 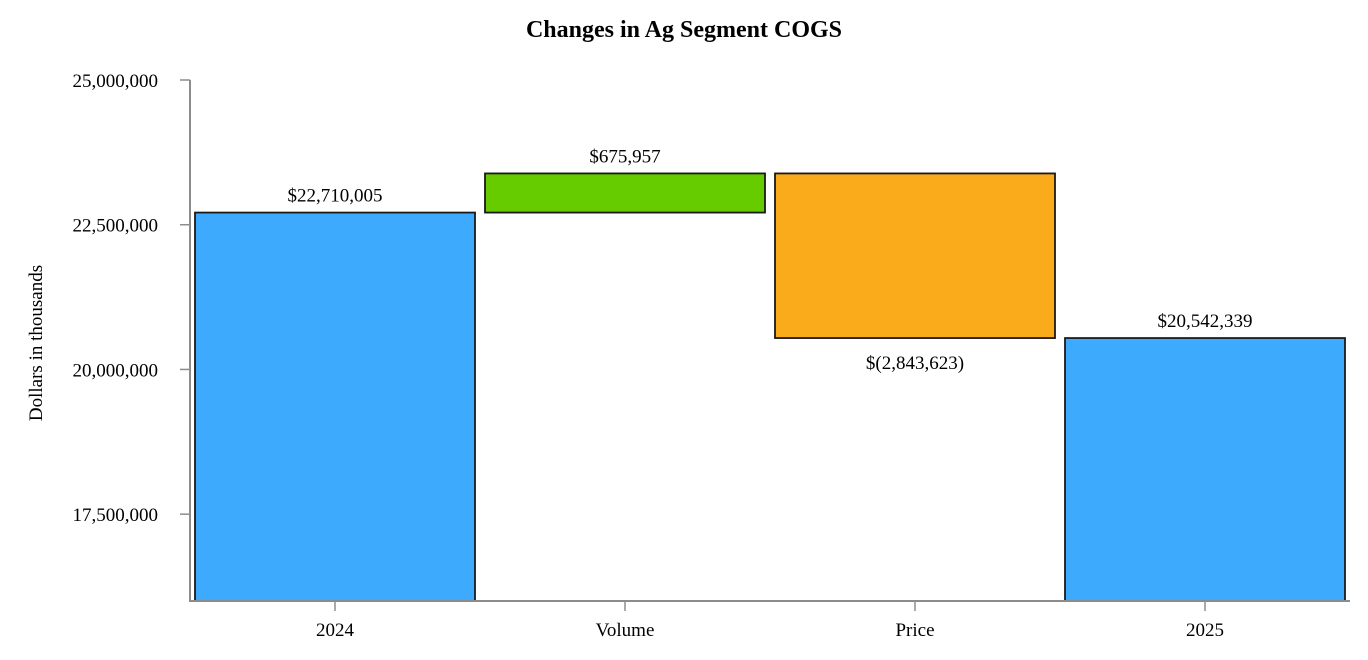 I want to click on bar-2024, so click(x=335, y=406).